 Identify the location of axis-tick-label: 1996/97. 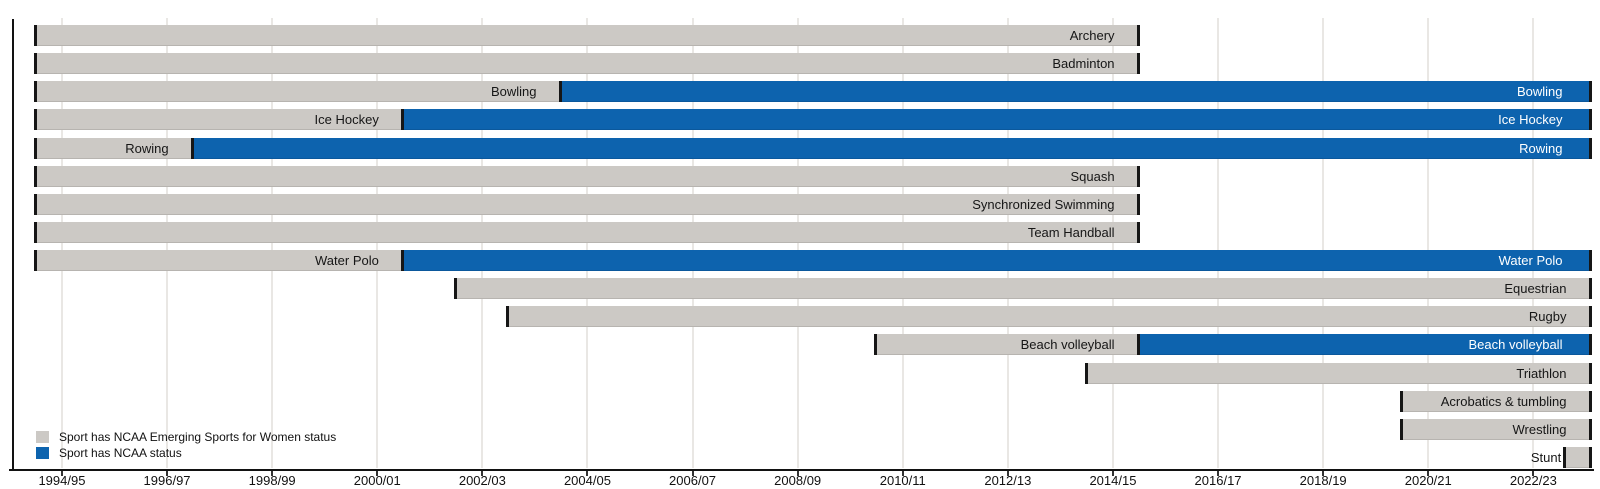
(167, 480).